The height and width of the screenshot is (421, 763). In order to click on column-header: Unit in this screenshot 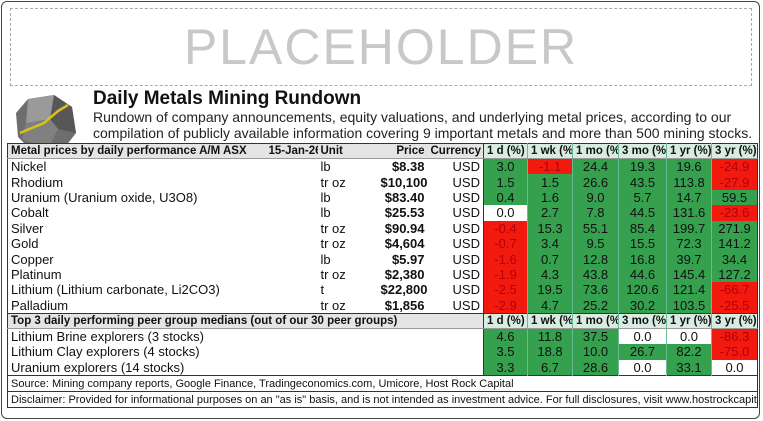, I will do `click(347, 151)`.